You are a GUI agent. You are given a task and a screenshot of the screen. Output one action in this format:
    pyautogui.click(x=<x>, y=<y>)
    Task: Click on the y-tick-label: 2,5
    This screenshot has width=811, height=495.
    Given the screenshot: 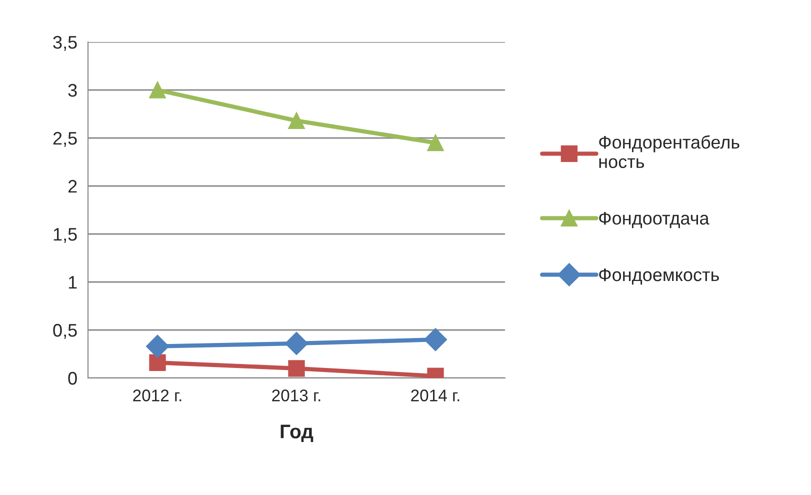 What is the action you would take?
    pyautogui.click(x=65, y=139)
    